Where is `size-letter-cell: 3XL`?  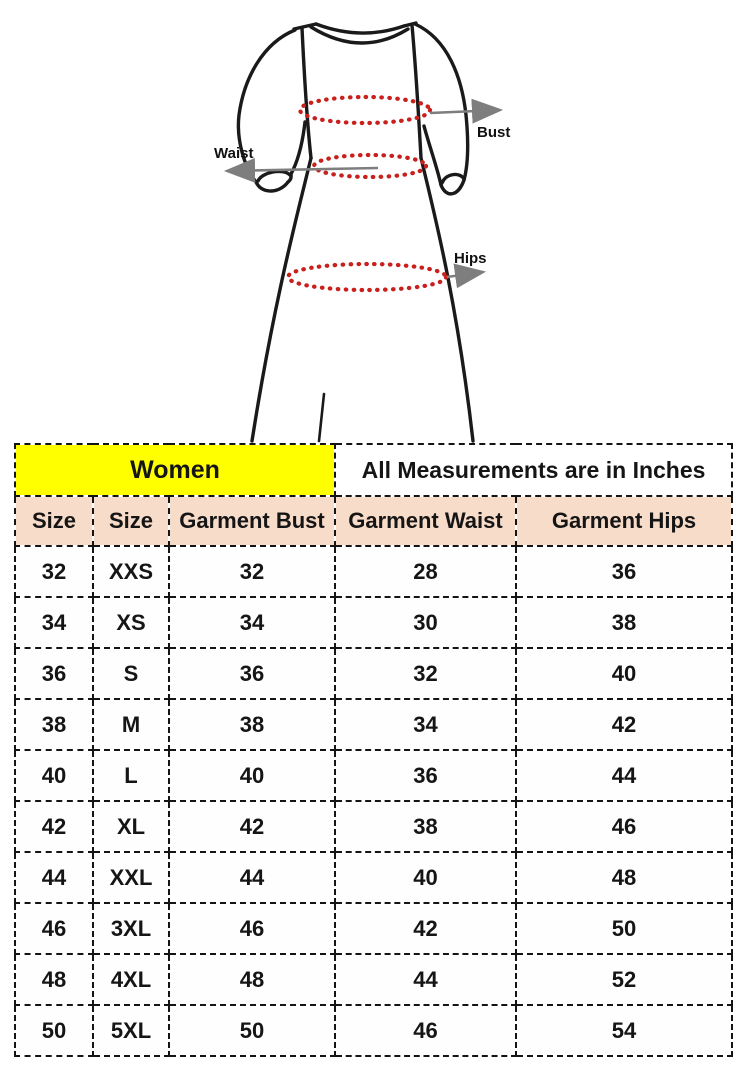
size-letter-cell: 3XL is located at coordinates (131, 928).